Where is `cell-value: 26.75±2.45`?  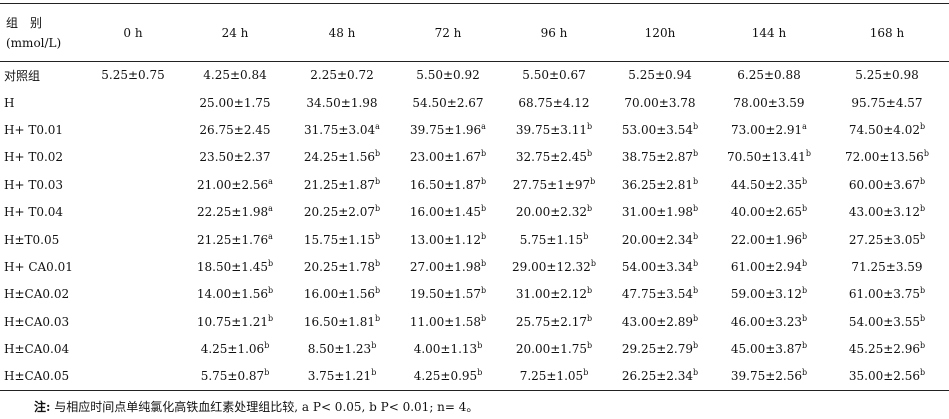
cell-value: 26.75±2.45 is located at coordinates (235, 129).